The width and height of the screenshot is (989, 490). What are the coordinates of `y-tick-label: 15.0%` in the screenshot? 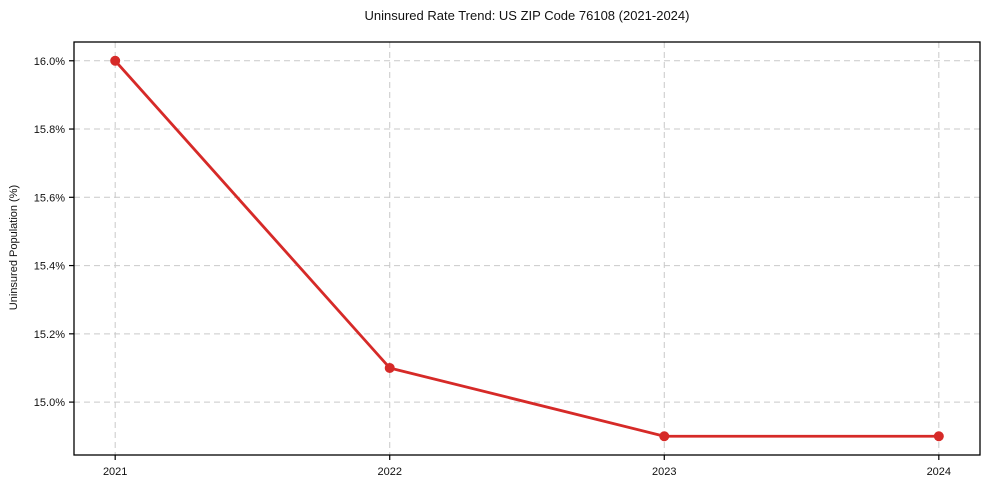 It's located at (49, 403).